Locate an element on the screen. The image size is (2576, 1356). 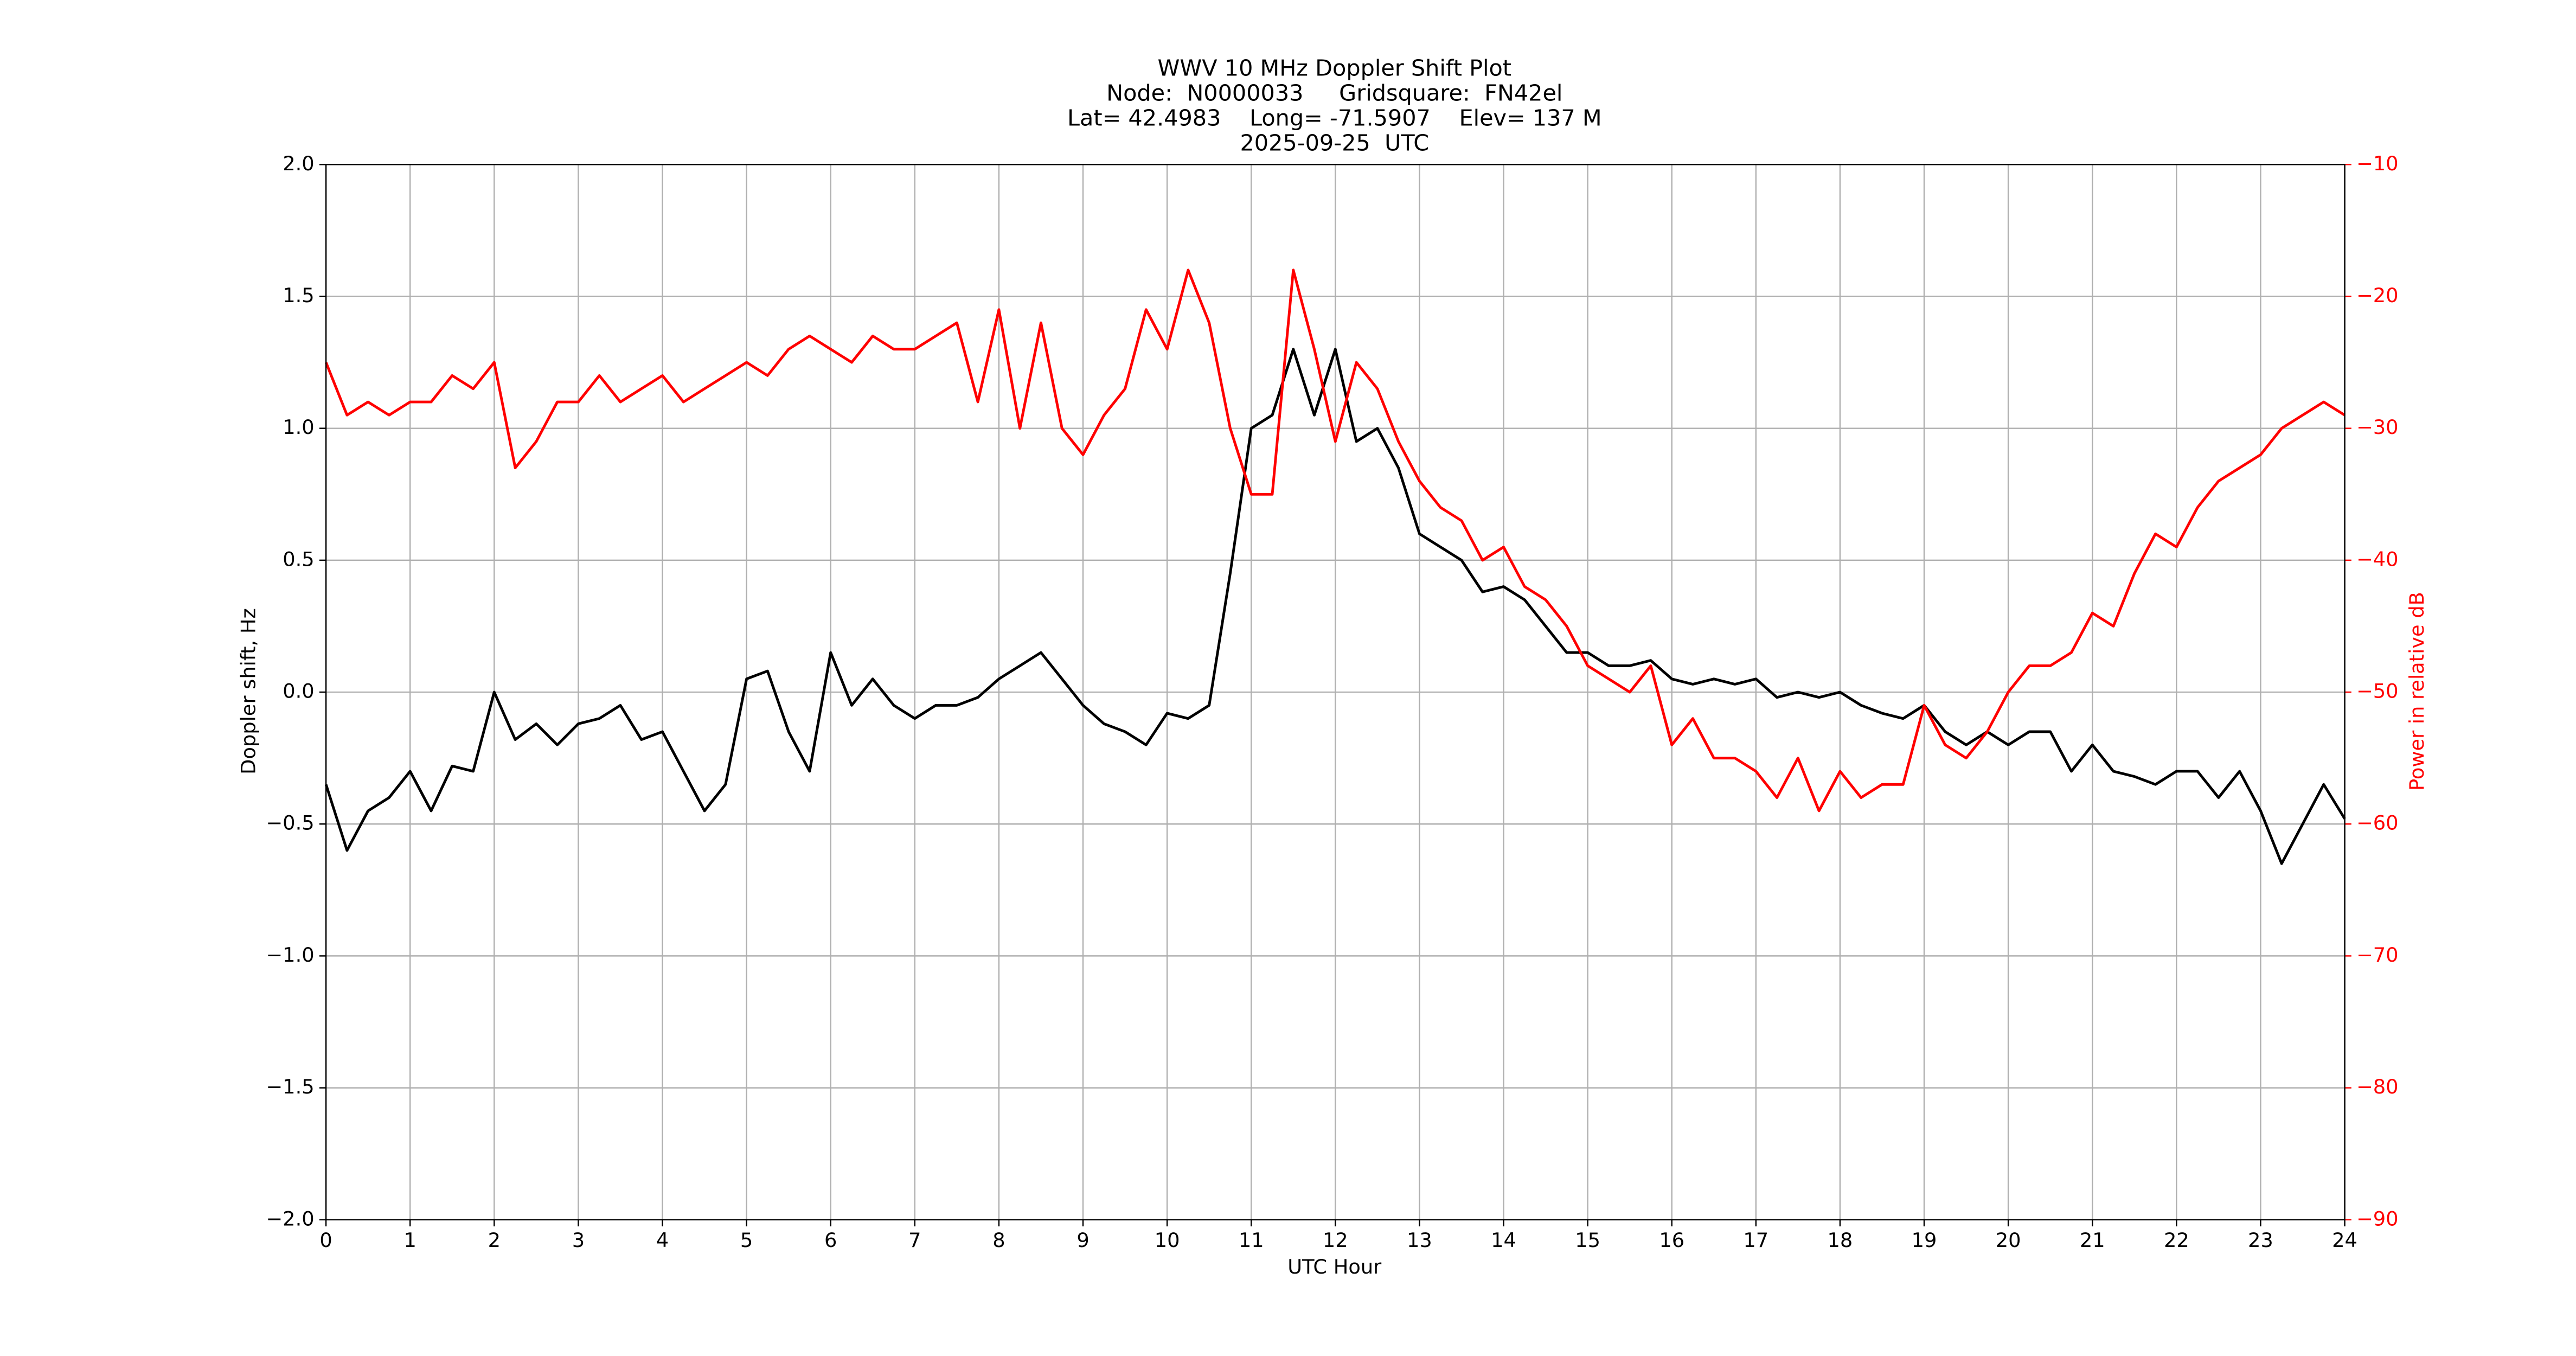
y2-tick-label: −10 is located at coordinates (2377, 163).